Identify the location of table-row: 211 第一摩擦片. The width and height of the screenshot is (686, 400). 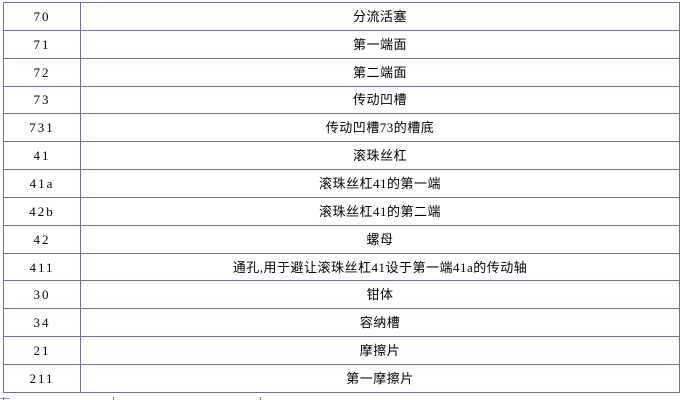
(341, 378).